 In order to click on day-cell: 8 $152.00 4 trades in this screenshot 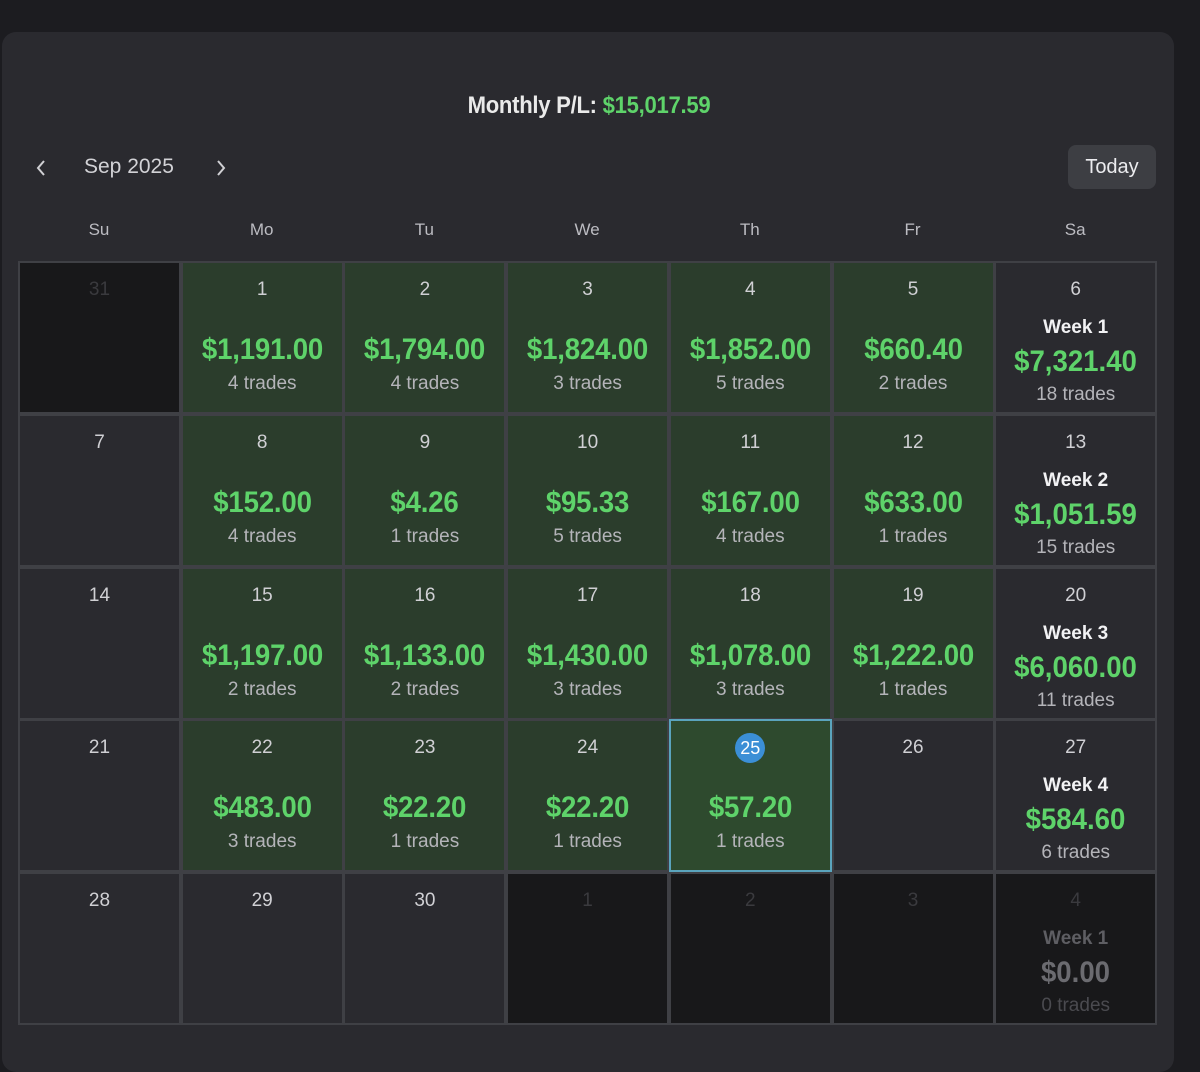, I will do `click(262, 490)`.